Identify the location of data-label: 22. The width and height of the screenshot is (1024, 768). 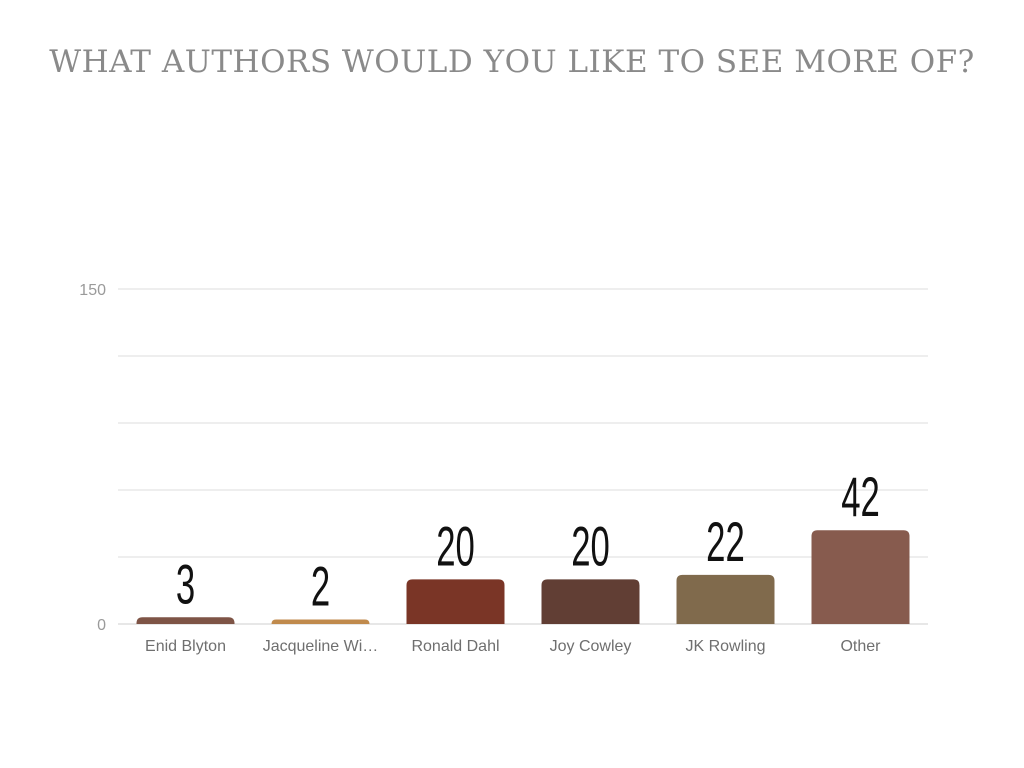
(725, 541).